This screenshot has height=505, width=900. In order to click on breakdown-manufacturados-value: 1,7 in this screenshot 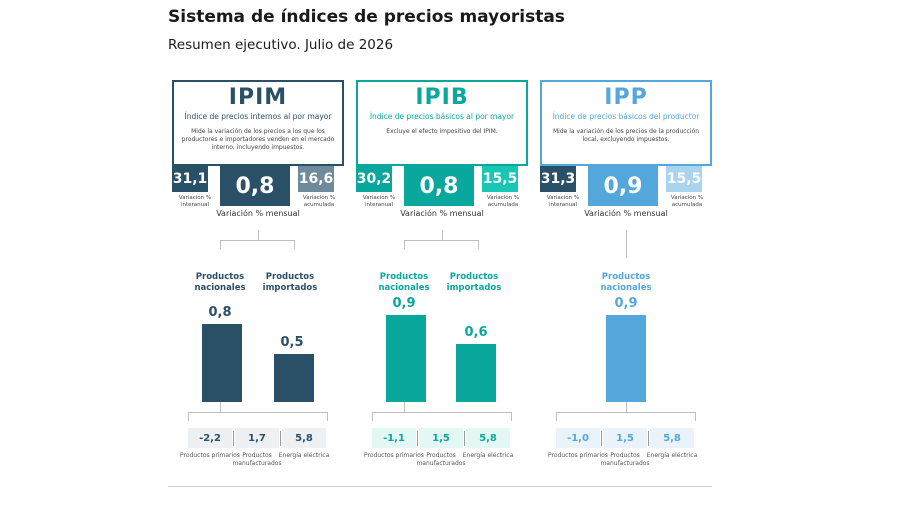, I will do `click(257, 438)`.